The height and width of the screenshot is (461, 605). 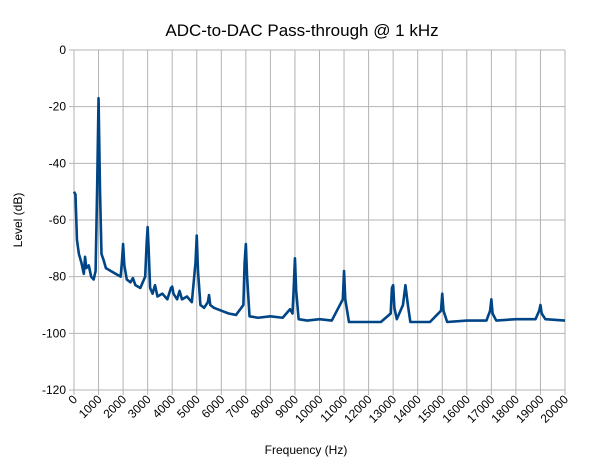 What do you see at coordinates (114, 406) in the screenshot?
I see `x-tick-label: 2000` at bounding box center [114, 406].